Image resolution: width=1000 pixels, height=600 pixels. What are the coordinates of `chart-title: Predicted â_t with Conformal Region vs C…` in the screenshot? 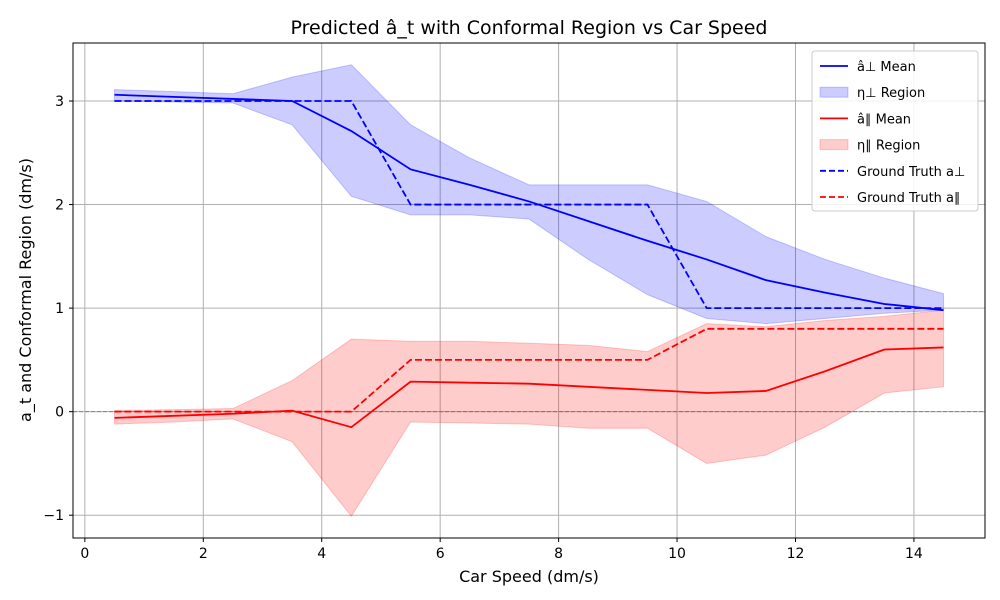 It's located at (529, 28).